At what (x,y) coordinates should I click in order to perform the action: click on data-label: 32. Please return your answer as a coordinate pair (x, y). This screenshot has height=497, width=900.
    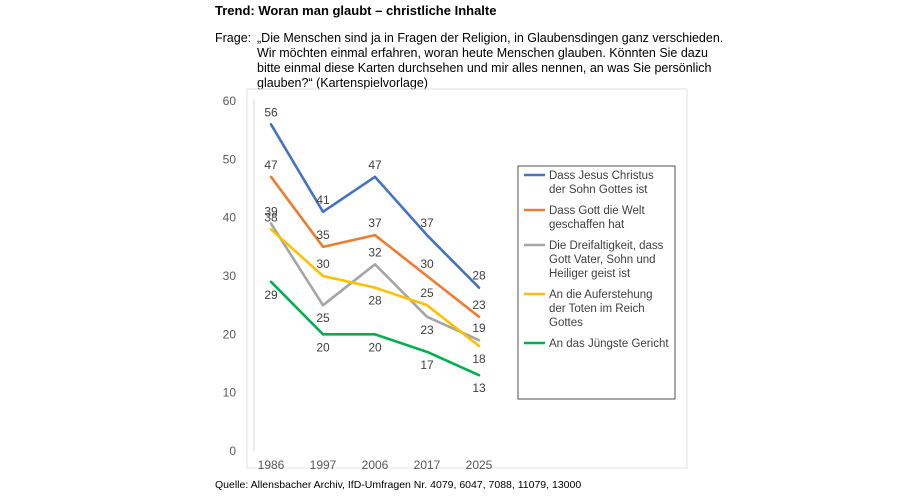
    Looking at the image, I should click on (375, 252).